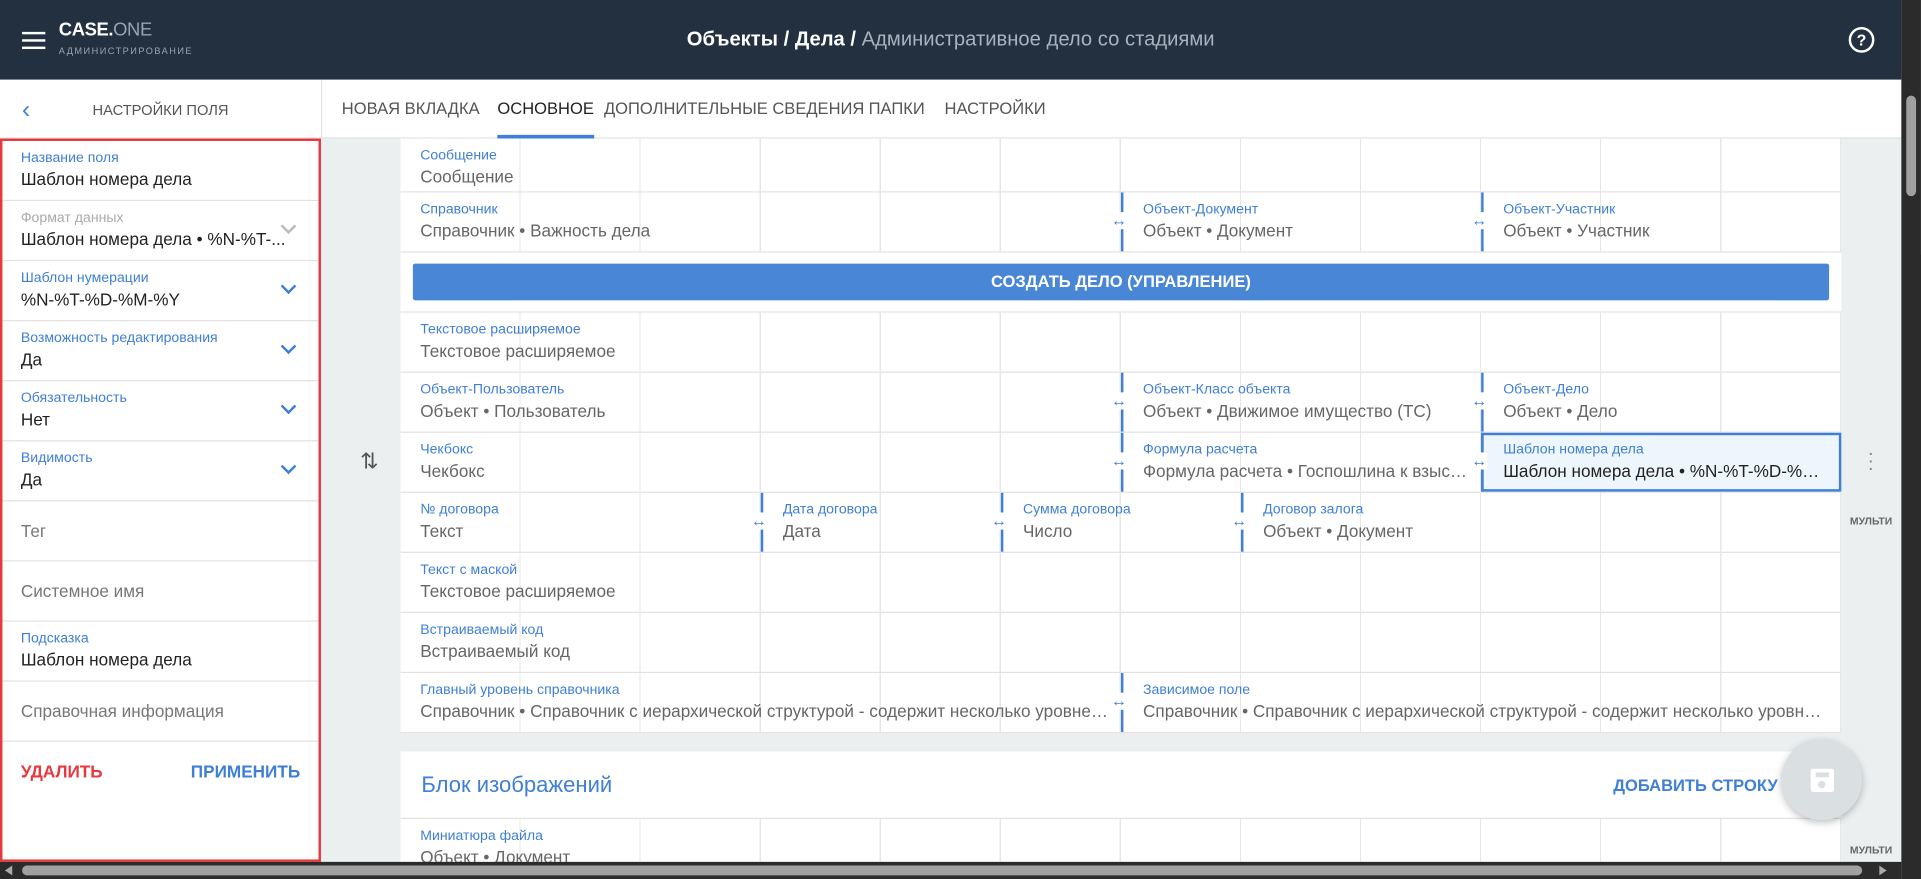 This screenshot has width=1921, height=879. What do you see at coordinates (73, 398) in the screenshot?
I see `field-label: Обязательность` at bounding box center [73, 398].